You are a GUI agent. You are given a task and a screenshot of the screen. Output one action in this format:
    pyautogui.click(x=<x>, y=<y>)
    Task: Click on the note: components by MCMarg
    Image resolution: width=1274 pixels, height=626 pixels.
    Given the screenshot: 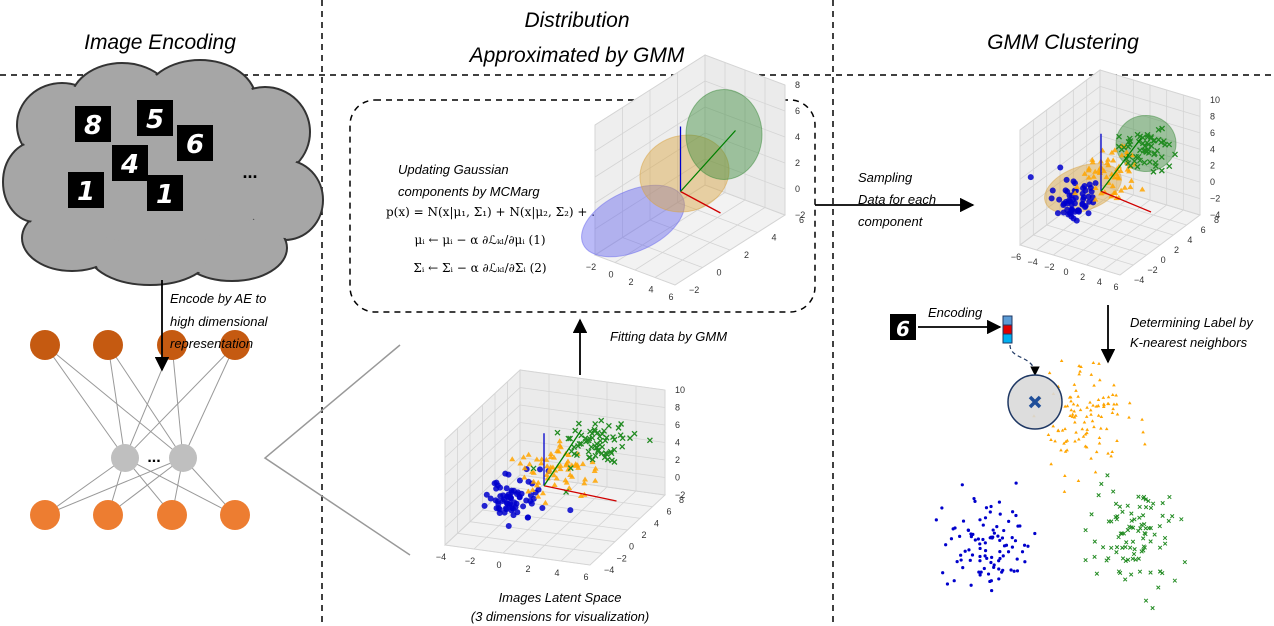 What is the action you would take?
    pyautogui.click(x=469, y=191)
    